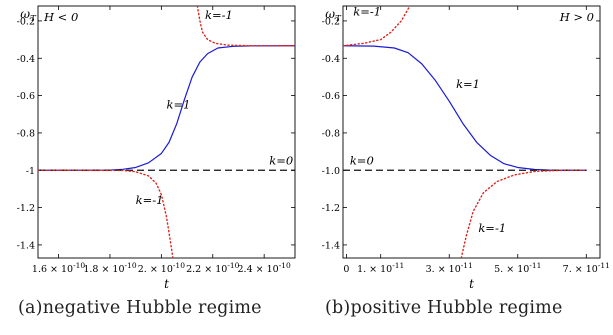  Describe the element at coordinates (110, 268) in the screenshot. I see `x-tick-label: 1.8 × 10⁻¹⁰` at that location.